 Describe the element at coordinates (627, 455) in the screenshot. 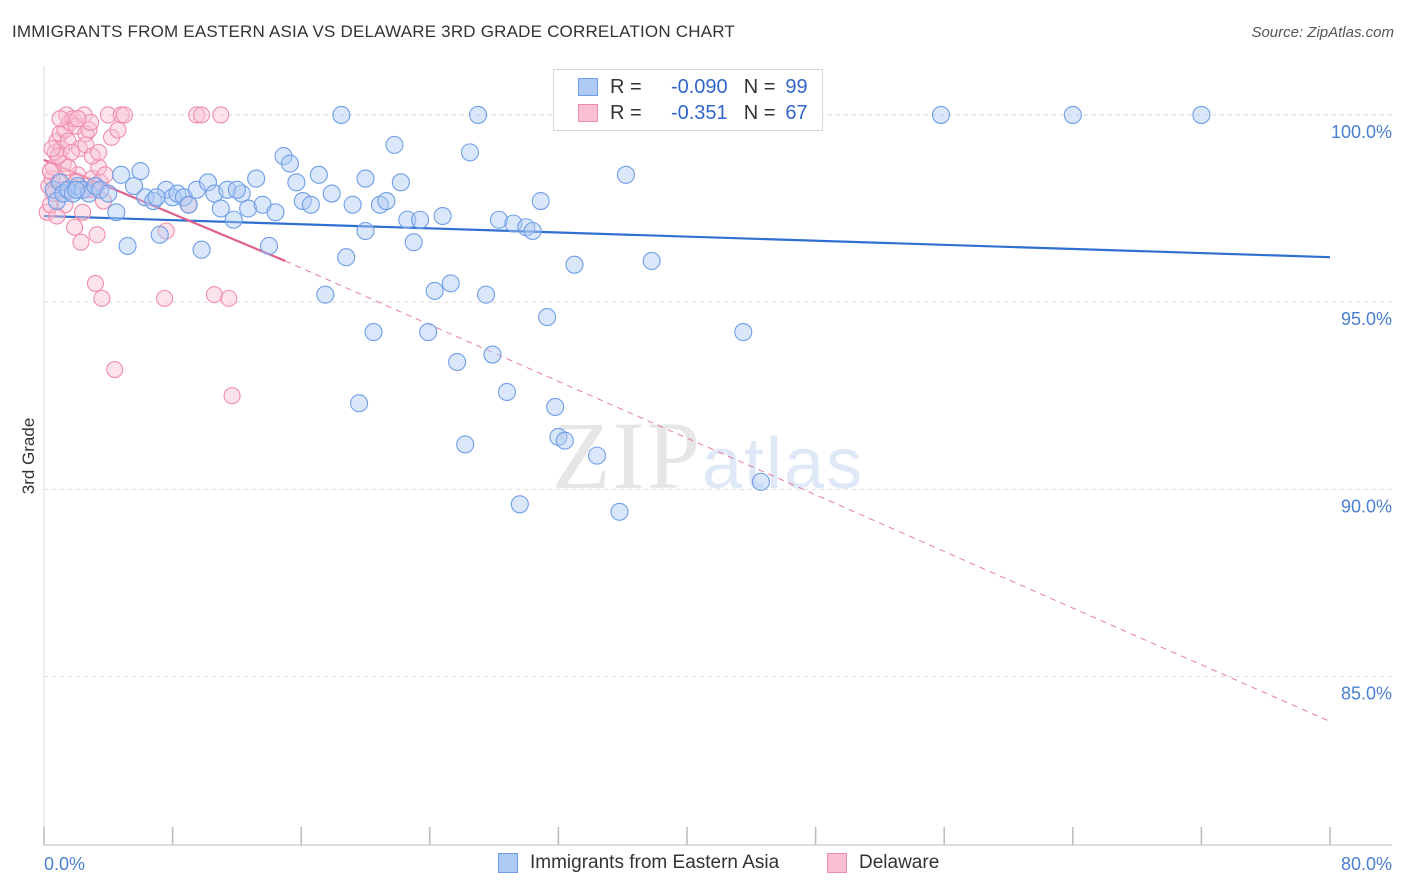

I see `watermark-zip: ZIP` at that location.